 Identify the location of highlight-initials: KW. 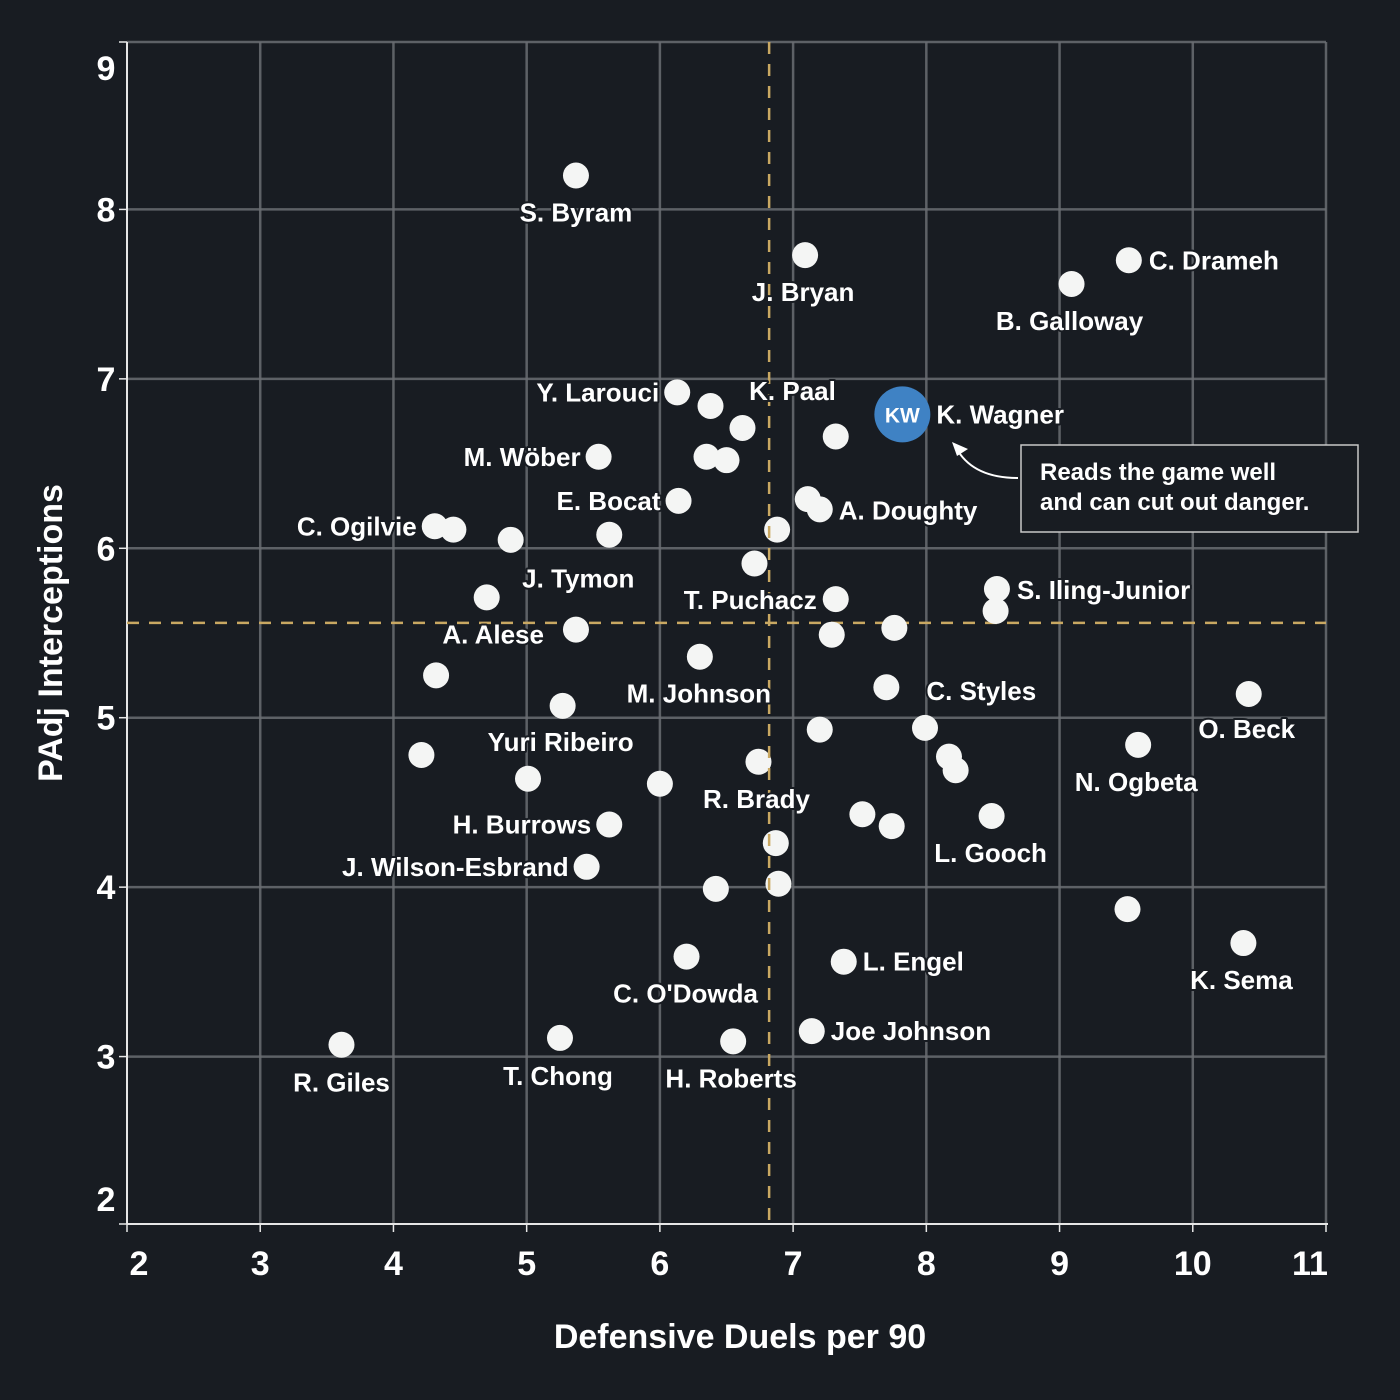
(902, 415).